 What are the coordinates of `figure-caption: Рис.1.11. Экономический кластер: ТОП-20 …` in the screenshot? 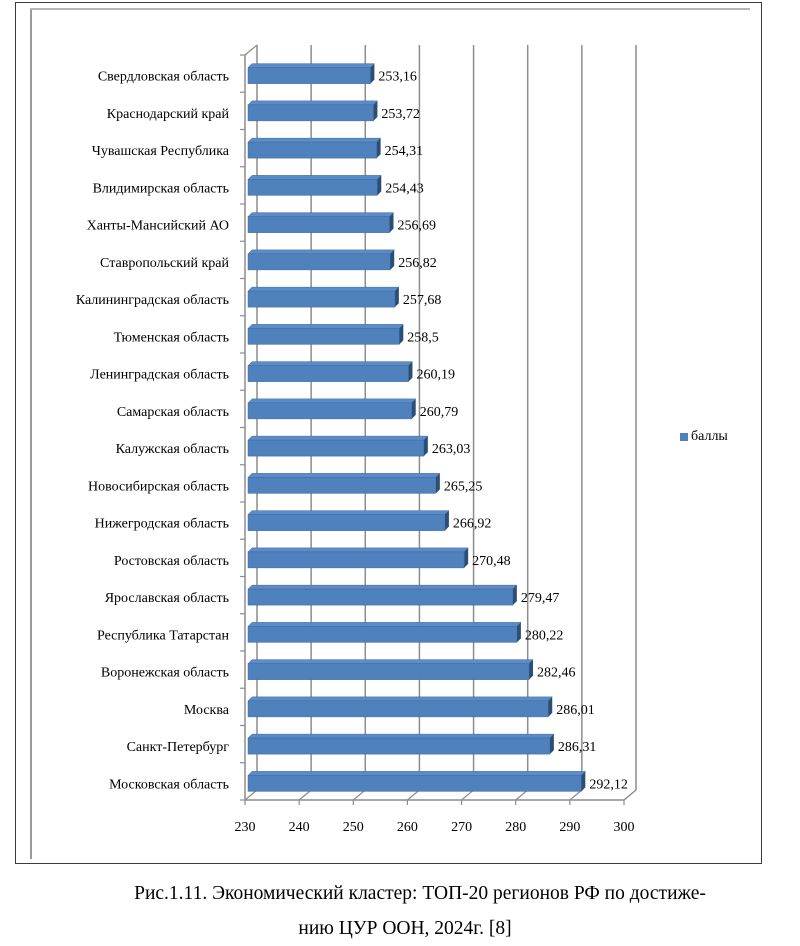 It's located at (400, 911).